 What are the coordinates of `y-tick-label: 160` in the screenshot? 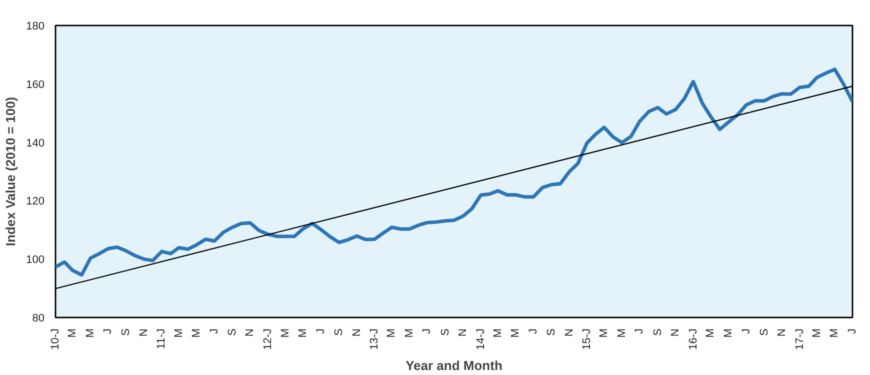 It's located at (35, 84).